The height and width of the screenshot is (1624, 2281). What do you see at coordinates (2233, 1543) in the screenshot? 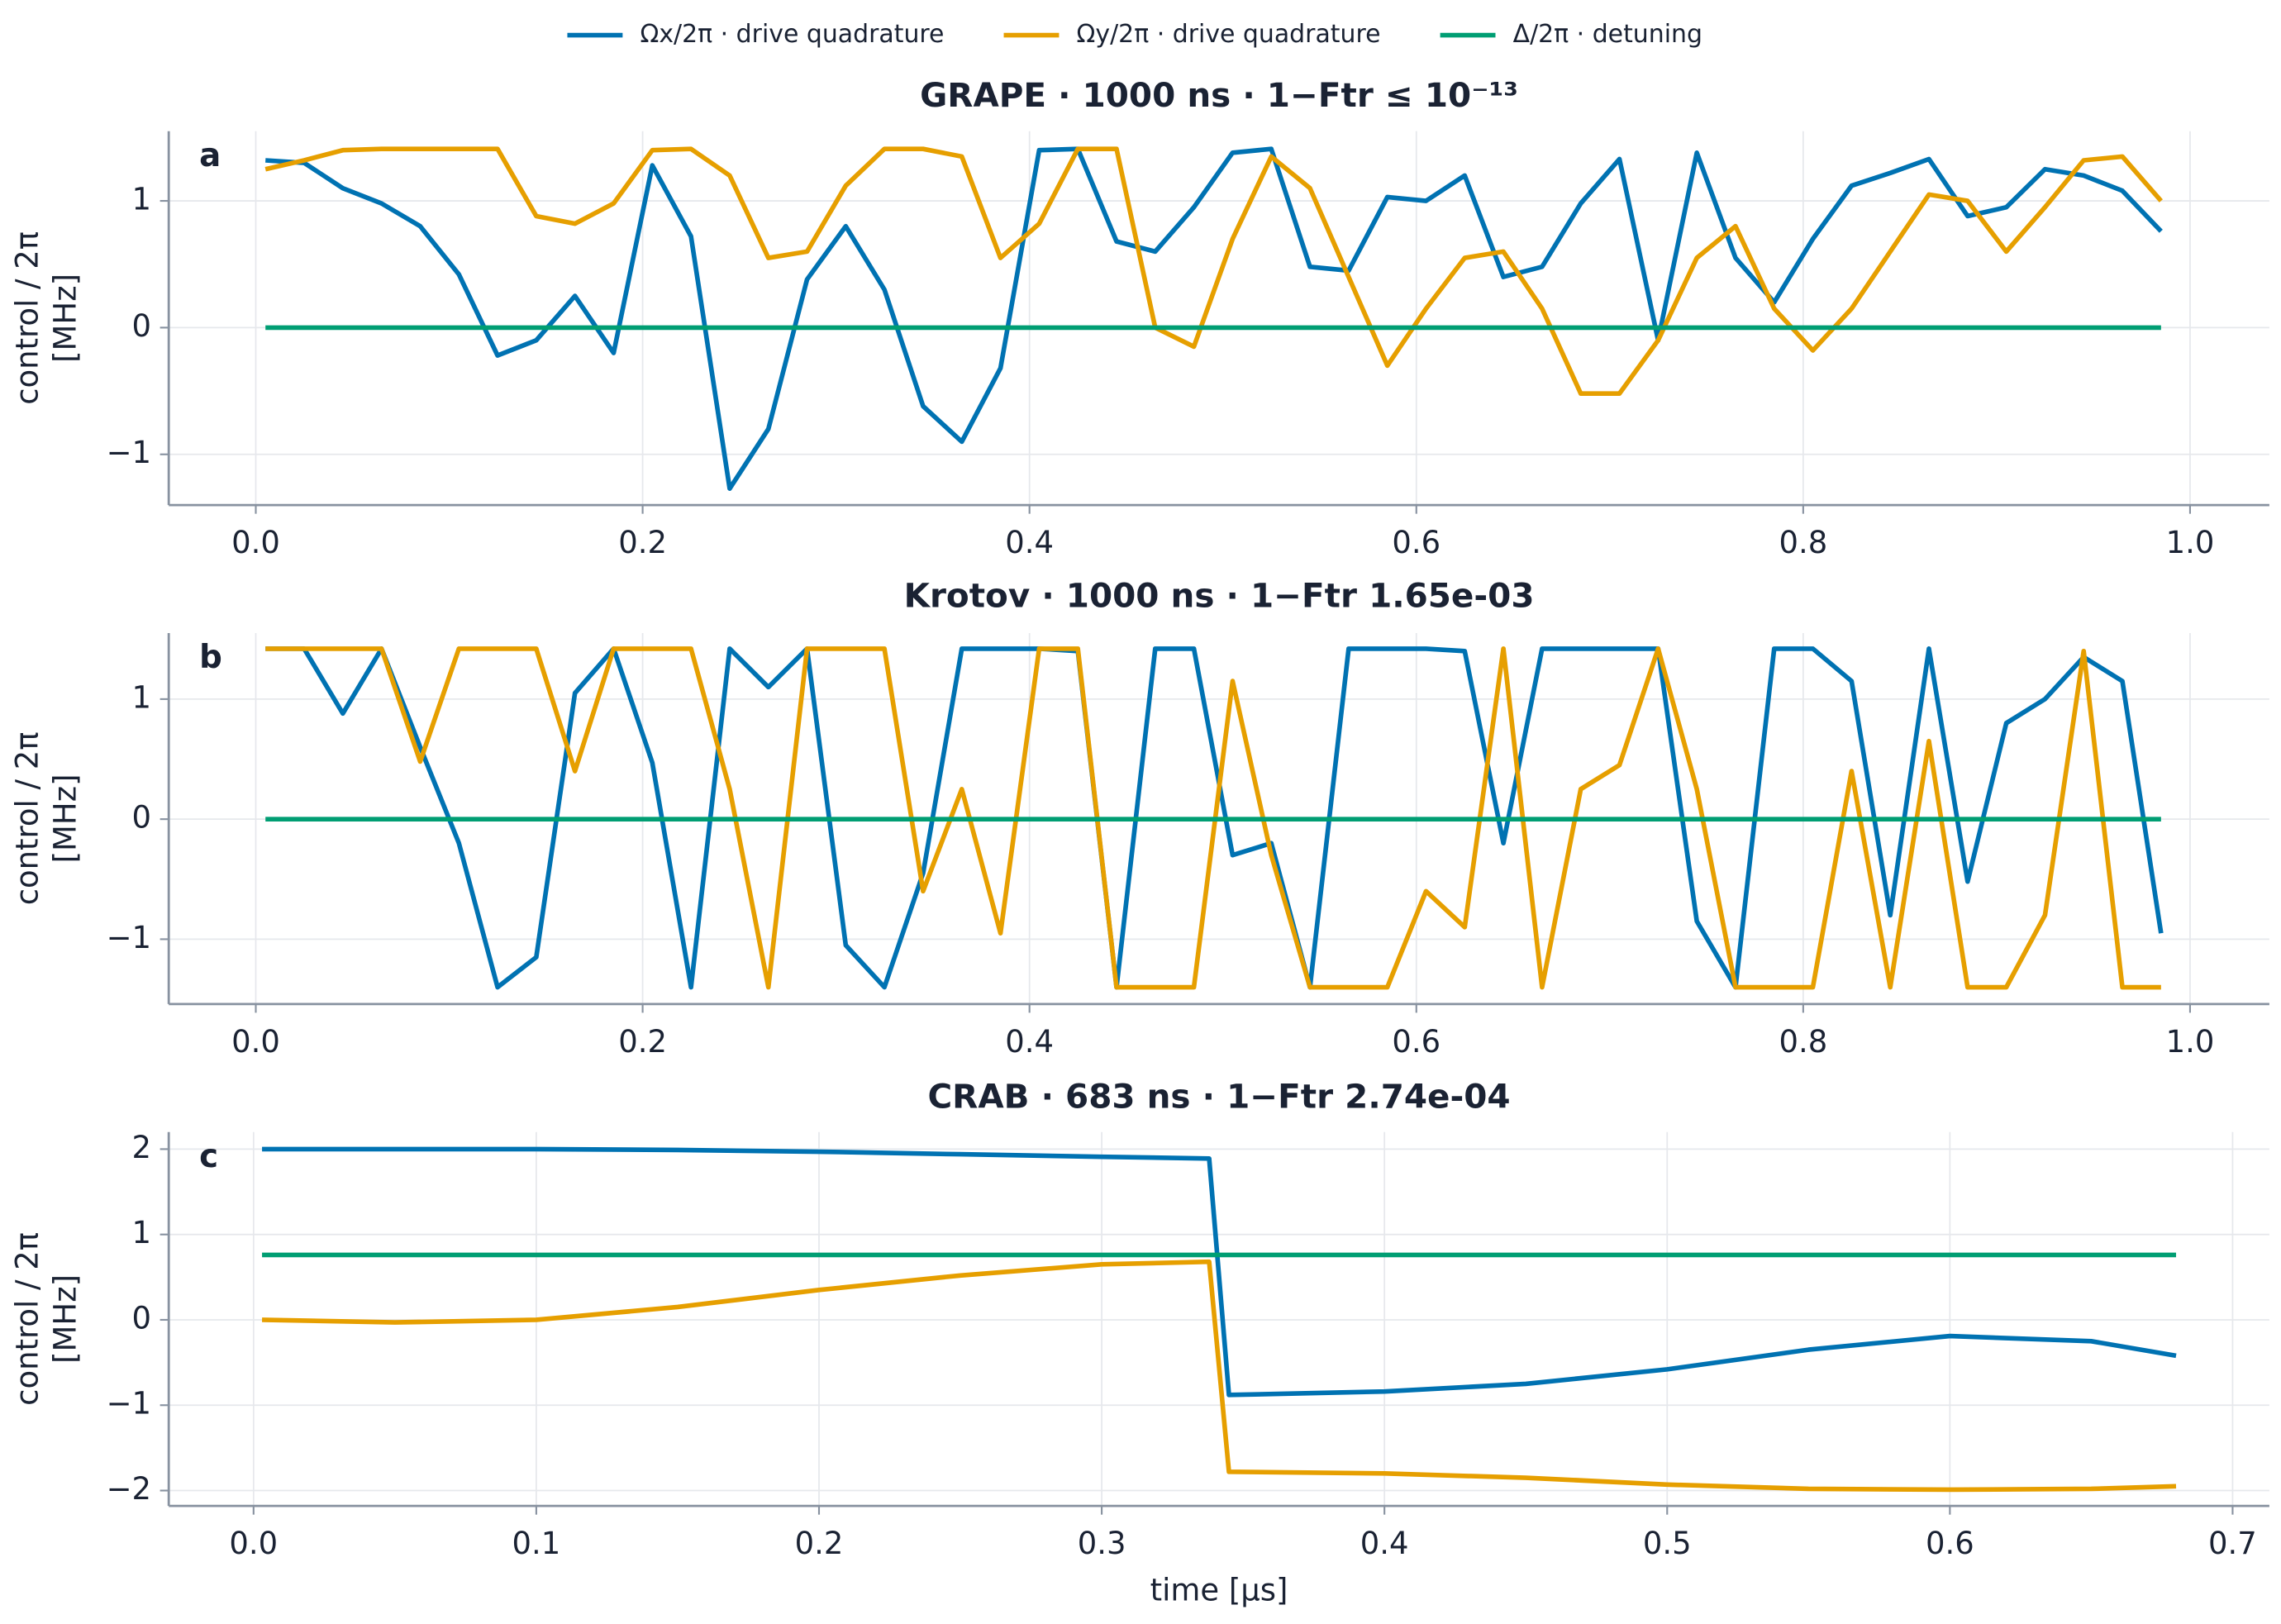
I see `x-tick-label: 0.7` at bounding box center [2233, 1543].